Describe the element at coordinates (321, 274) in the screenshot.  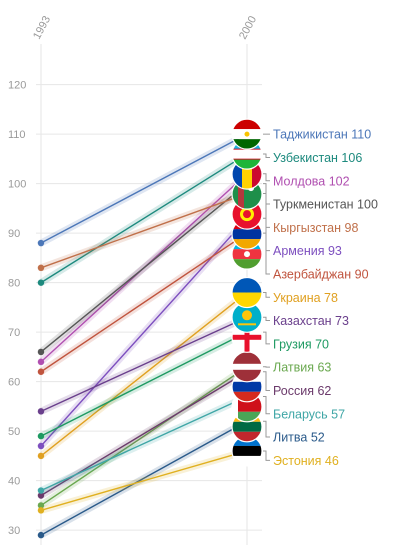
I see `series-label: Азербайджан 90` at that location.